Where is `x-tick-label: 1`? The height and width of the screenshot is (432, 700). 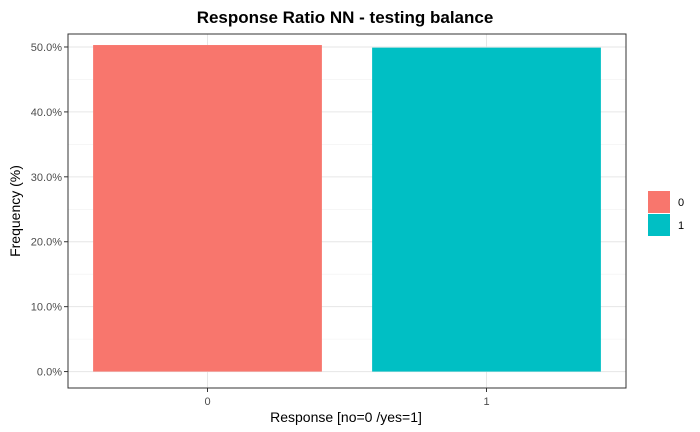
x-tick-label: 1 is located at coordinates (486, 402).